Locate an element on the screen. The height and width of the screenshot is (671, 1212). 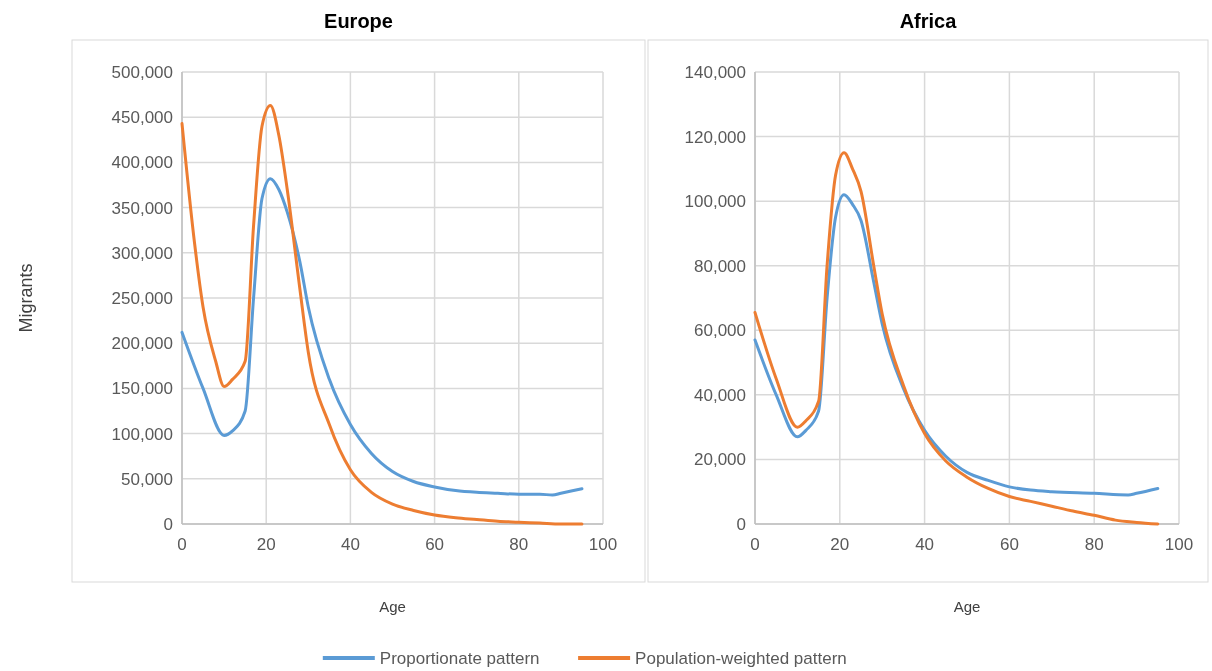
y-tick-label: 250,000 is located at coordinates (142, 298).